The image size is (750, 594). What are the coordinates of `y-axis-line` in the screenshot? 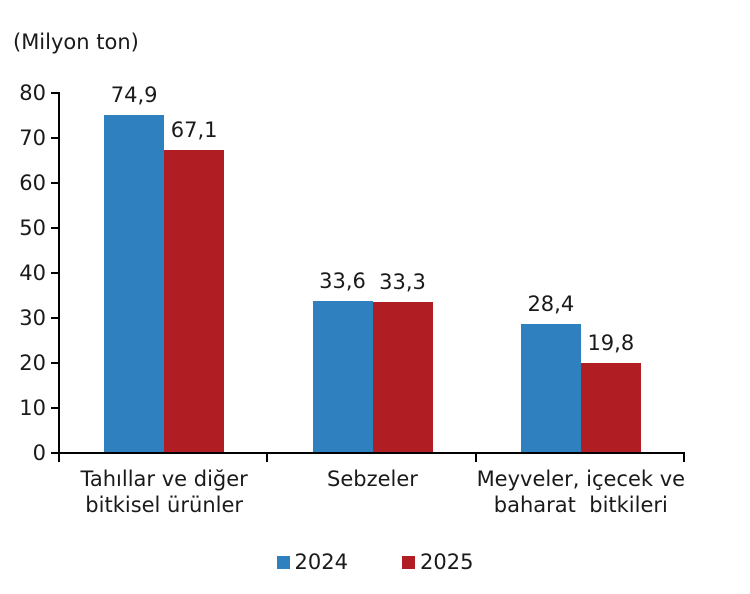 It's located at (59, 273).